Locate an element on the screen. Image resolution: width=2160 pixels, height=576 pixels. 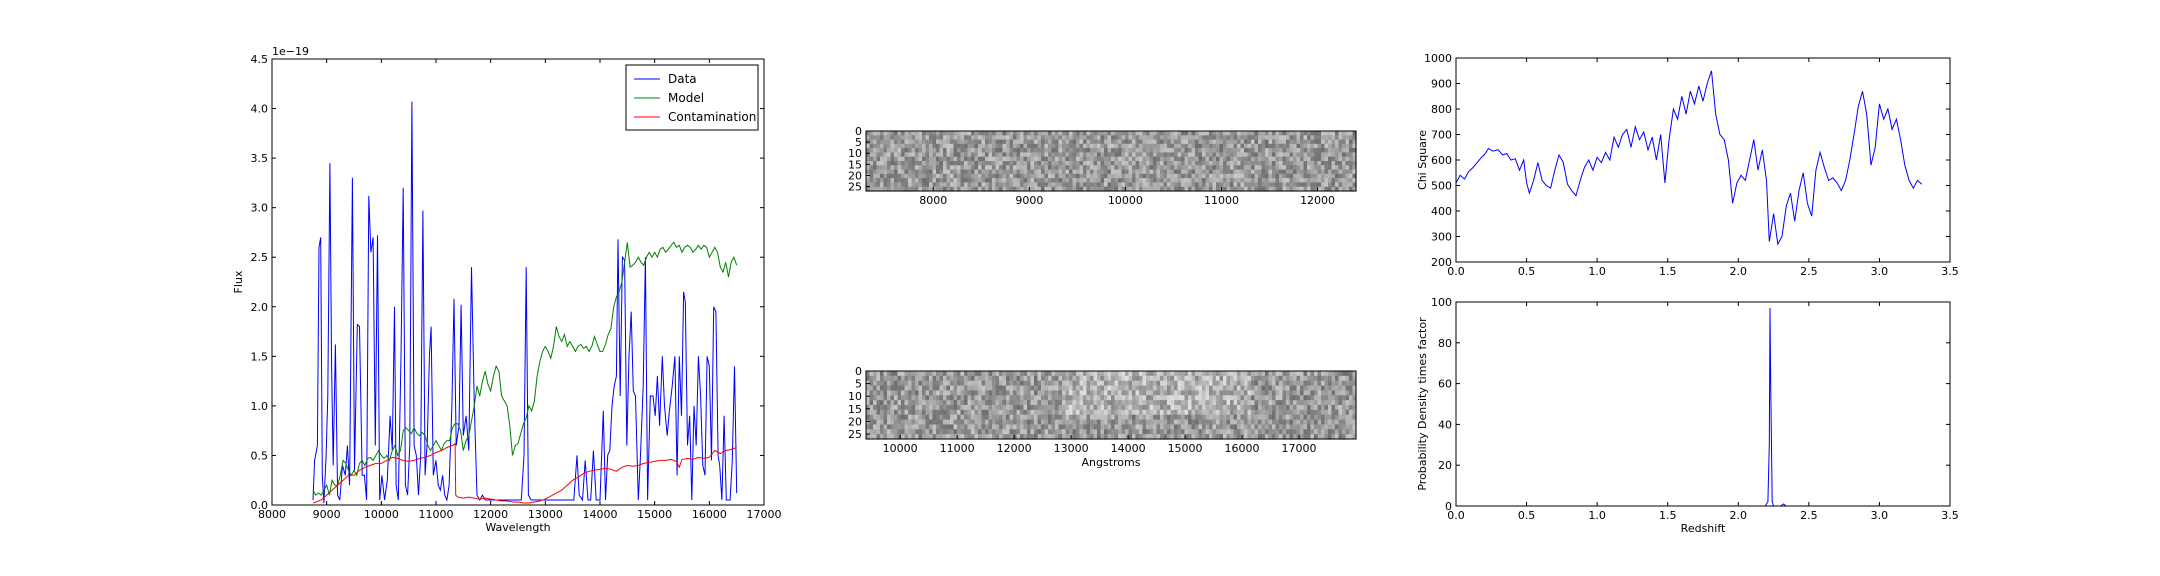
x-tick-label: 1.5 is located at coordinates (1668, 271).